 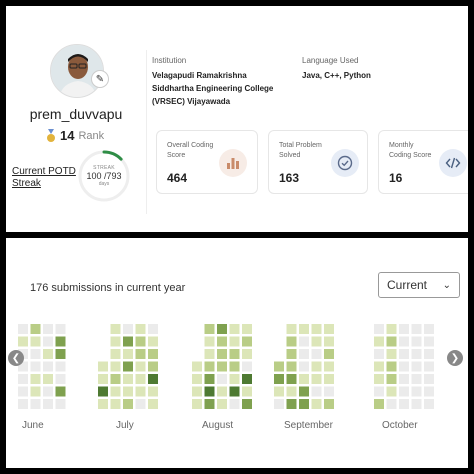 I want to click on potd-streak-link: Current POTD Streak, so click(x=44, y=177).